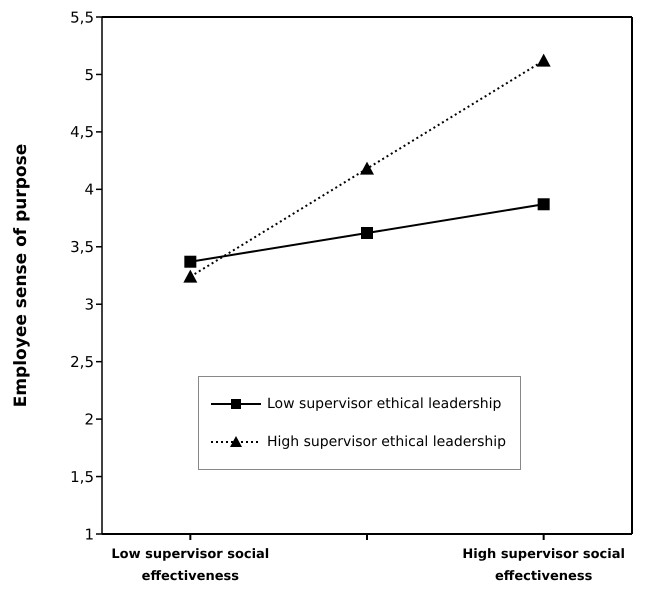 Image resolution: width=646 pixels, height=603 pixels. Describe the element at coordinates (386, 442) in the screenshot. I see `legend-label: High supervisor ethical leadership` at that location.